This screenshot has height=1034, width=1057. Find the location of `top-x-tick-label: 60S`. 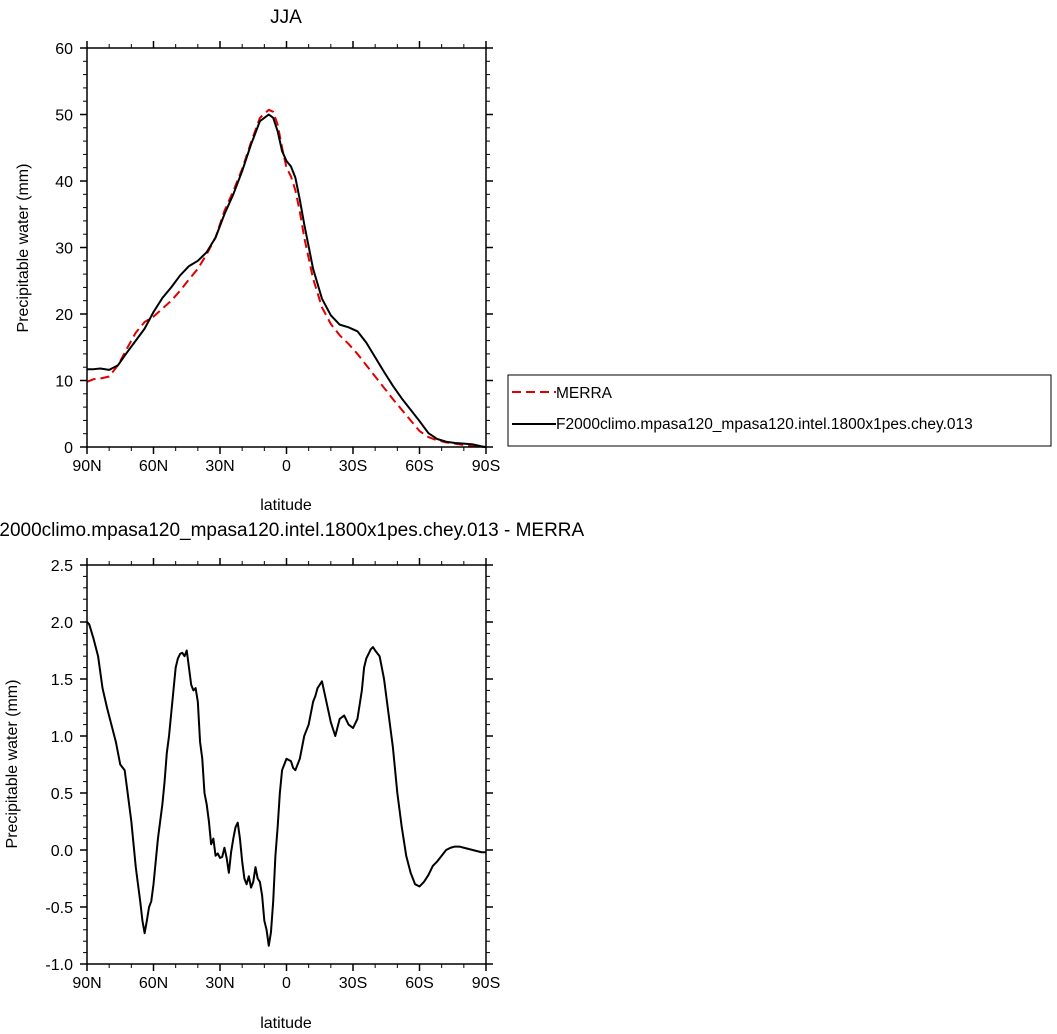

top-x-tick-label: 60S is located at coordinates (419, 466).